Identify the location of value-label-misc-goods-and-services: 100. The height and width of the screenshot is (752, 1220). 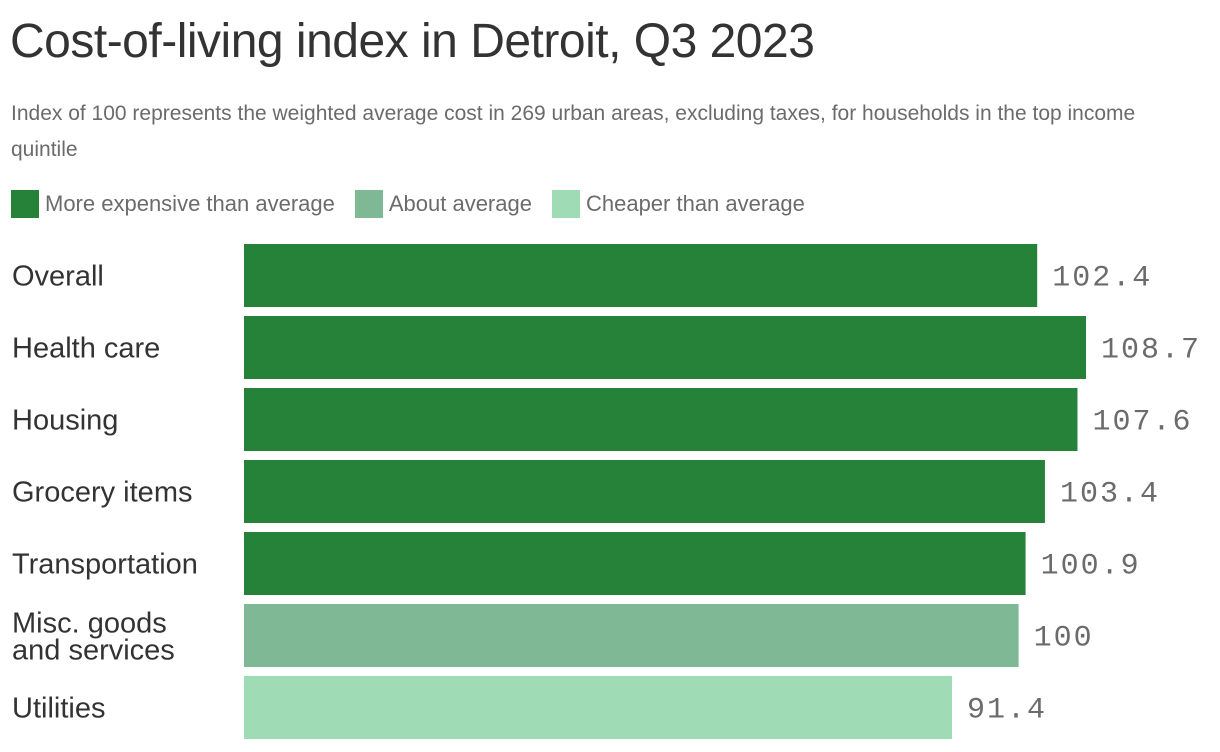
(1064, 639).